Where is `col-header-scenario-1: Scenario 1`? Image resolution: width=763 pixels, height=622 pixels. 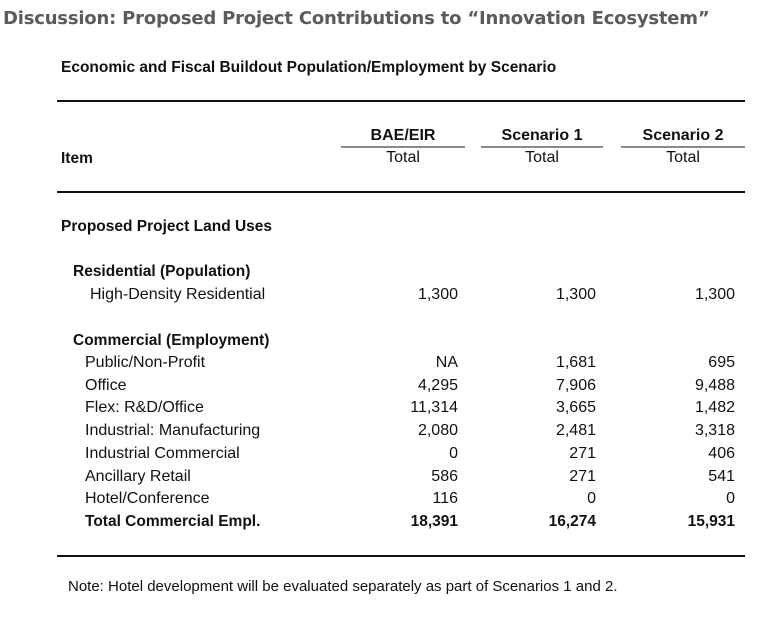
col-header-scenario-1: Scenario 1 is located at coordinates (542, 135).